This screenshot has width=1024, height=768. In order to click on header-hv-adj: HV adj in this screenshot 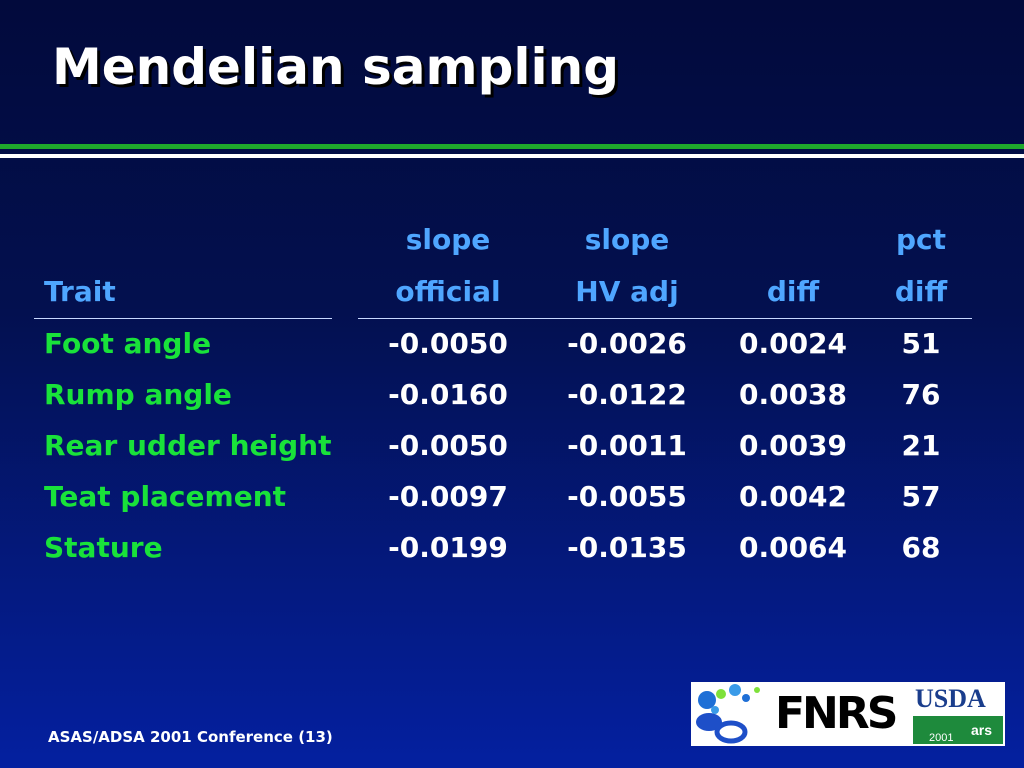, I will do `click(627, 291)`.